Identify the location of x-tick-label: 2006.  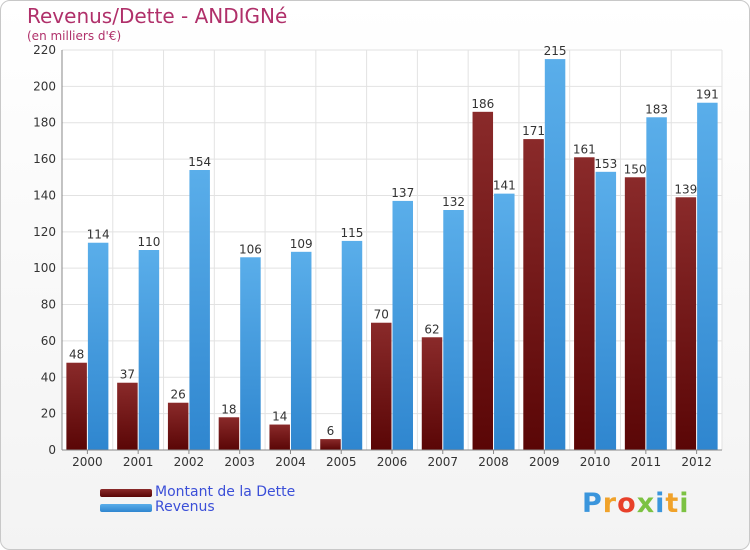
(392, 462).